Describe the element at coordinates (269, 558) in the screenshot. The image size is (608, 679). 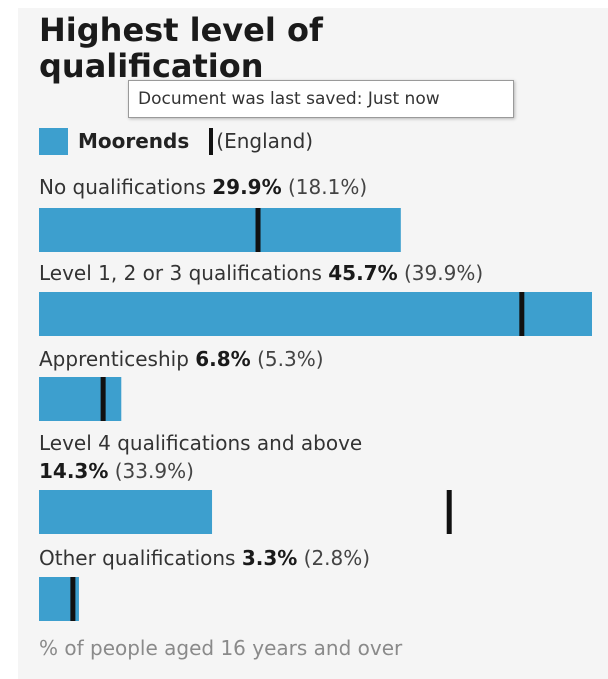
I see `value-label-main: 3.3%` at that location.